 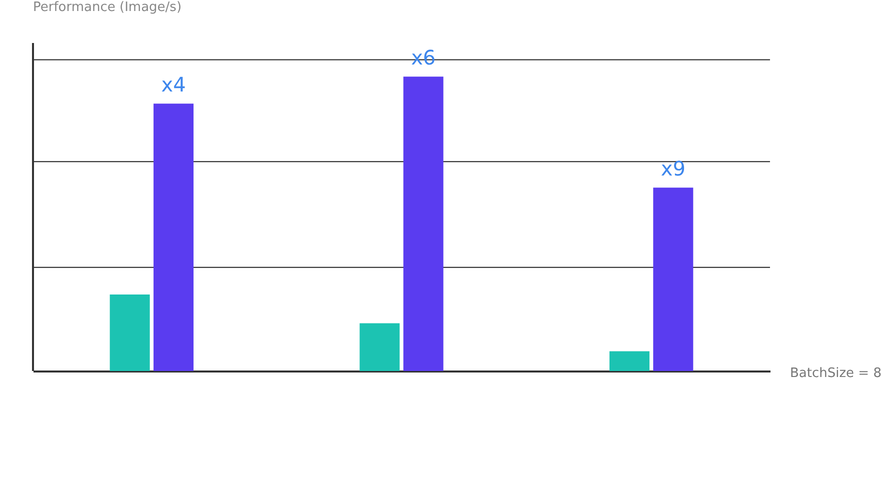 I want to click on annotation: x9, so click(x=673, y=168).